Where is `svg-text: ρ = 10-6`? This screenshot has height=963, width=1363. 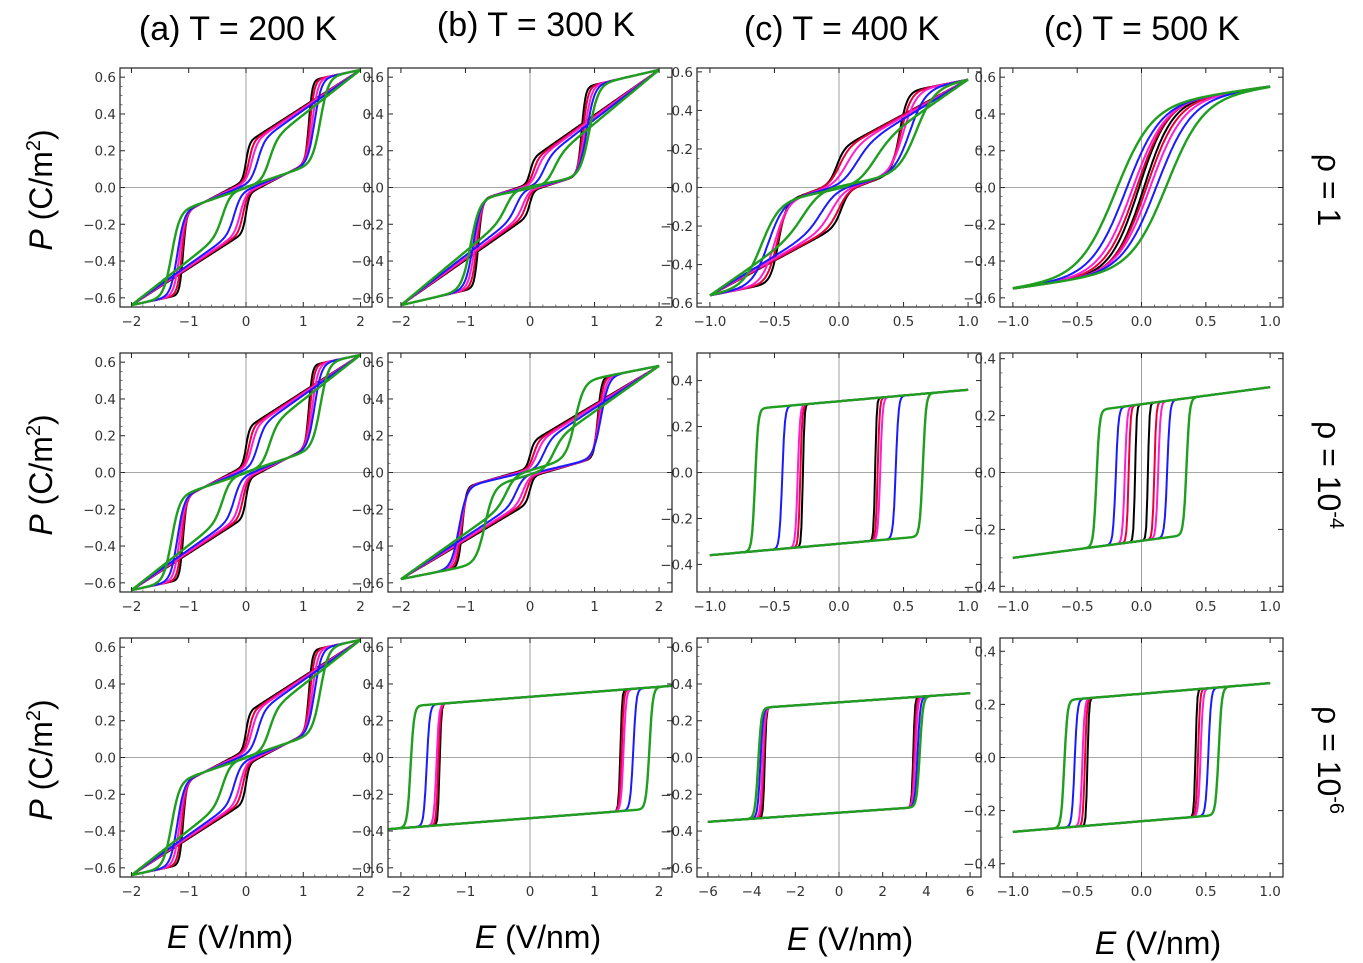 svg-text: ρ = 10-6 is located at coordinates (1329, 760).